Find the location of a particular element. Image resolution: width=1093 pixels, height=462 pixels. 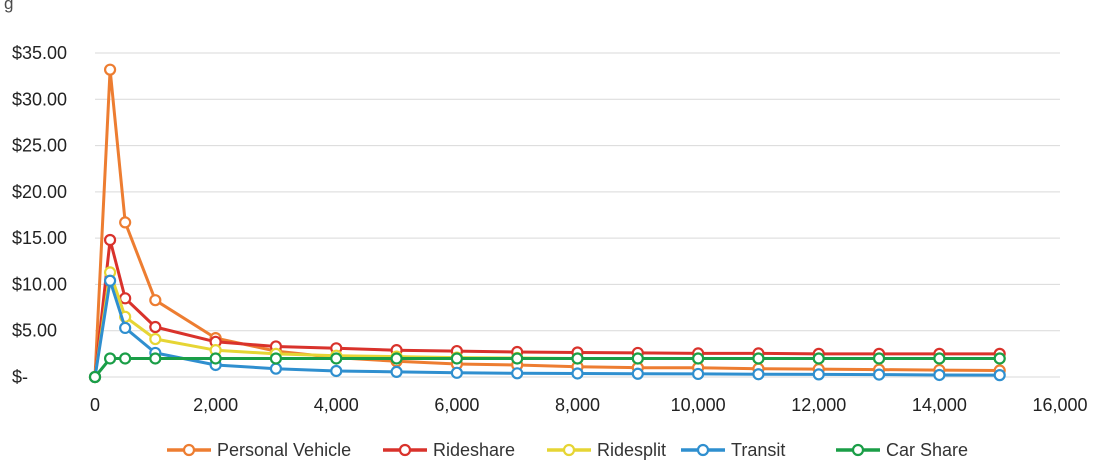

x-tick-label: 8,000 is located at coordinates (577, 405).